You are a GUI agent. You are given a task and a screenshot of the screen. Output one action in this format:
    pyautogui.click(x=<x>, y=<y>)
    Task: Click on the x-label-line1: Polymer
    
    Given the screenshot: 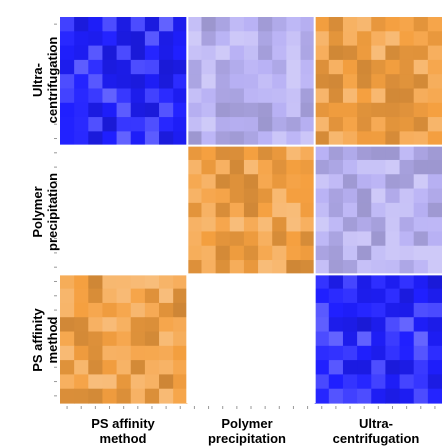 What is the action you would take?
    pyautogui.click(x=246, y=423)
    